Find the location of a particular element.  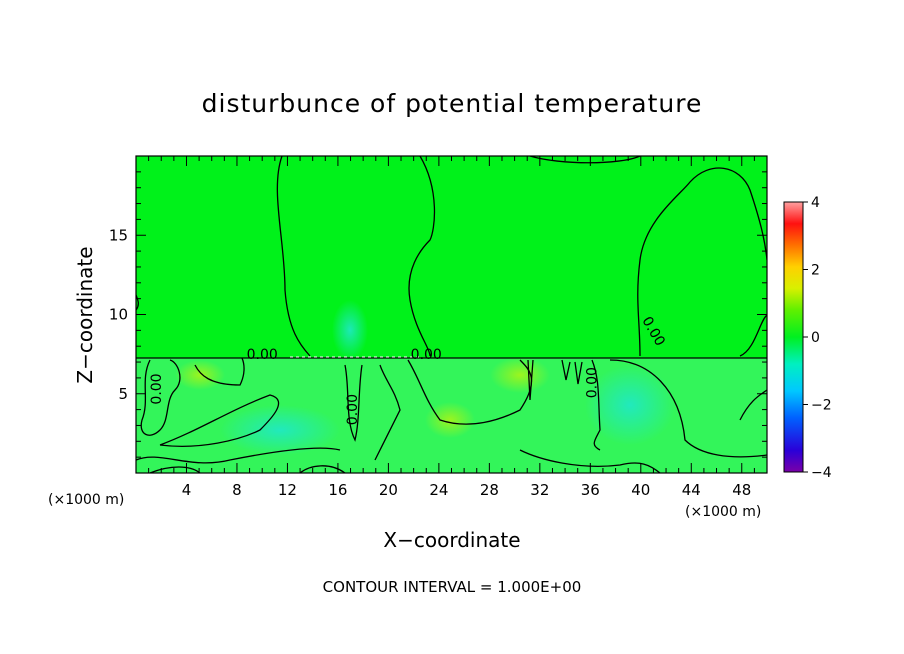

x-tick-label: 16 is located at coordinates (337, 490).